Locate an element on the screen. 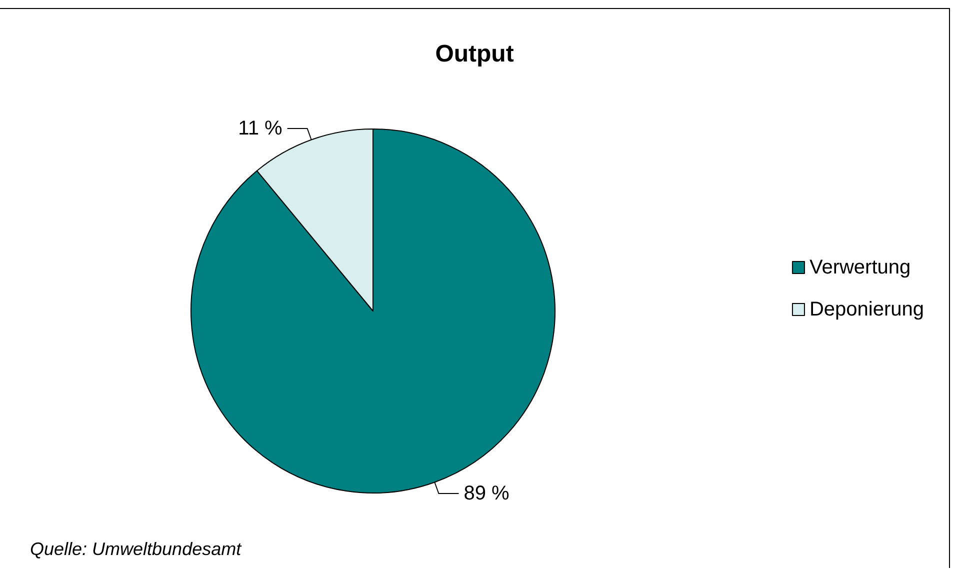 This screenshot has height=570, width=953. chart-title: Output is located at coordinates (474, 54).